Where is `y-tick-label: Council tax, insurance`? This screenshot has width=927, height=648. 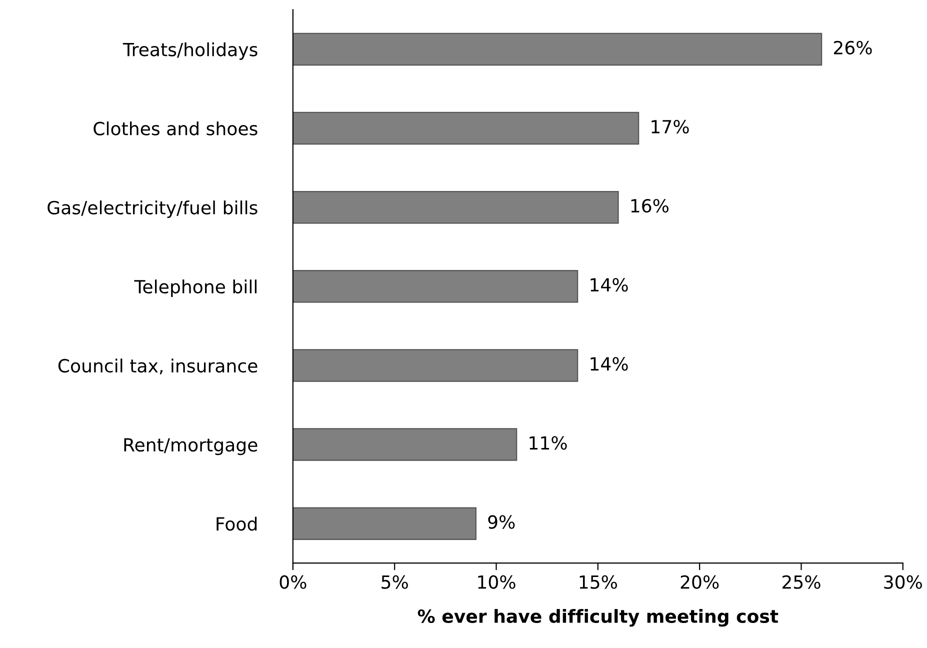
y-tick-label: Council tax, insurance is located at coordinates (158, 366).